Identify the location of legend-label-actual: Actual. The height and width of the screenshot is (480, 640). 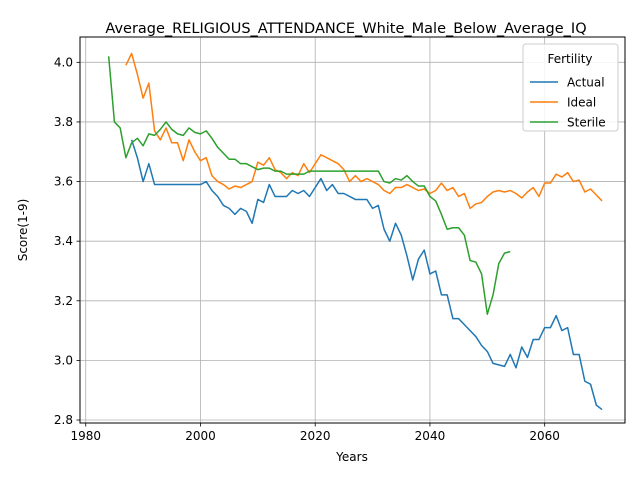
(586, 83).